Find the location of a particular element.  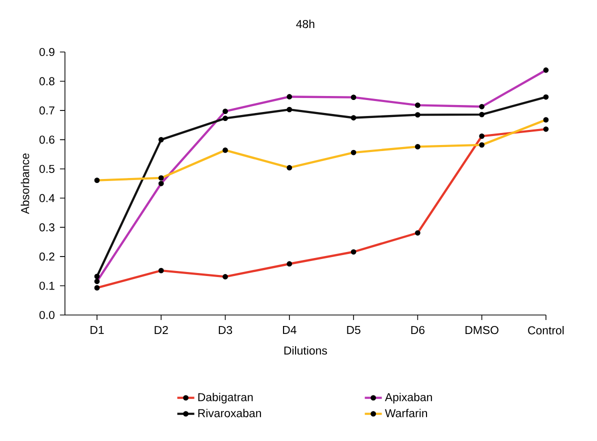

x-tick-label: D1 is located at coordinates (97, 330).